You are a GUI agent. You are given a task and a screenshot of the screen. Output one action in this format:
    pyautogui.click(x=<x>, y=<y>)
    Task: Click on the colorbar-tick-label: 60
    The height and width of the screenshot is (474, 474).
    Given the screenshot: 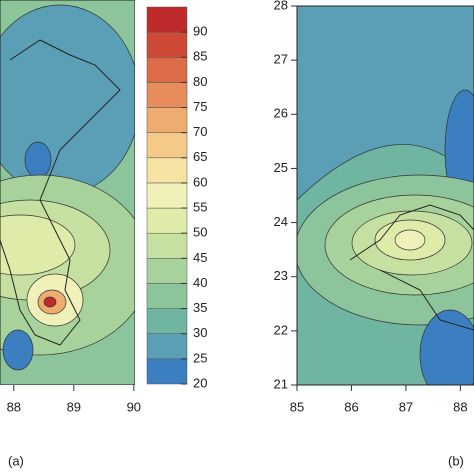 What is the action you would take?
    pyautogui.click(x=200, y=181)
    